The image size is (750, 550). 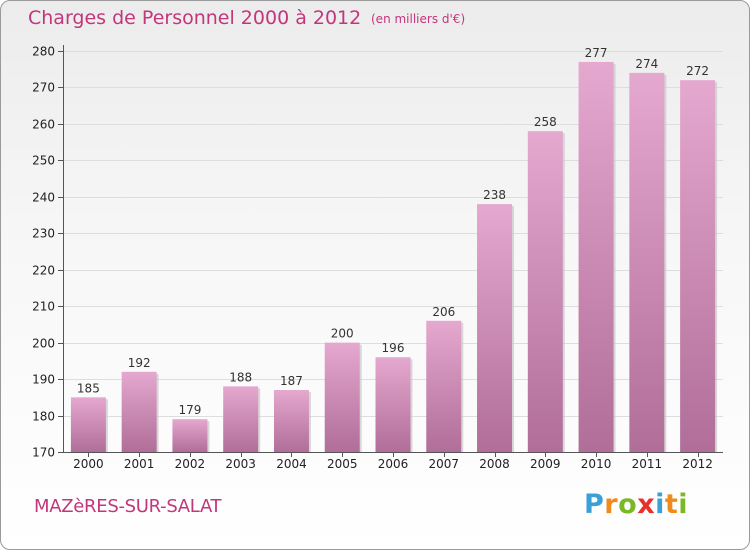 What do you see at coordinates (88, 388) in the screenshot?
I see `data-label: 185` at bounding box center [88, 388].